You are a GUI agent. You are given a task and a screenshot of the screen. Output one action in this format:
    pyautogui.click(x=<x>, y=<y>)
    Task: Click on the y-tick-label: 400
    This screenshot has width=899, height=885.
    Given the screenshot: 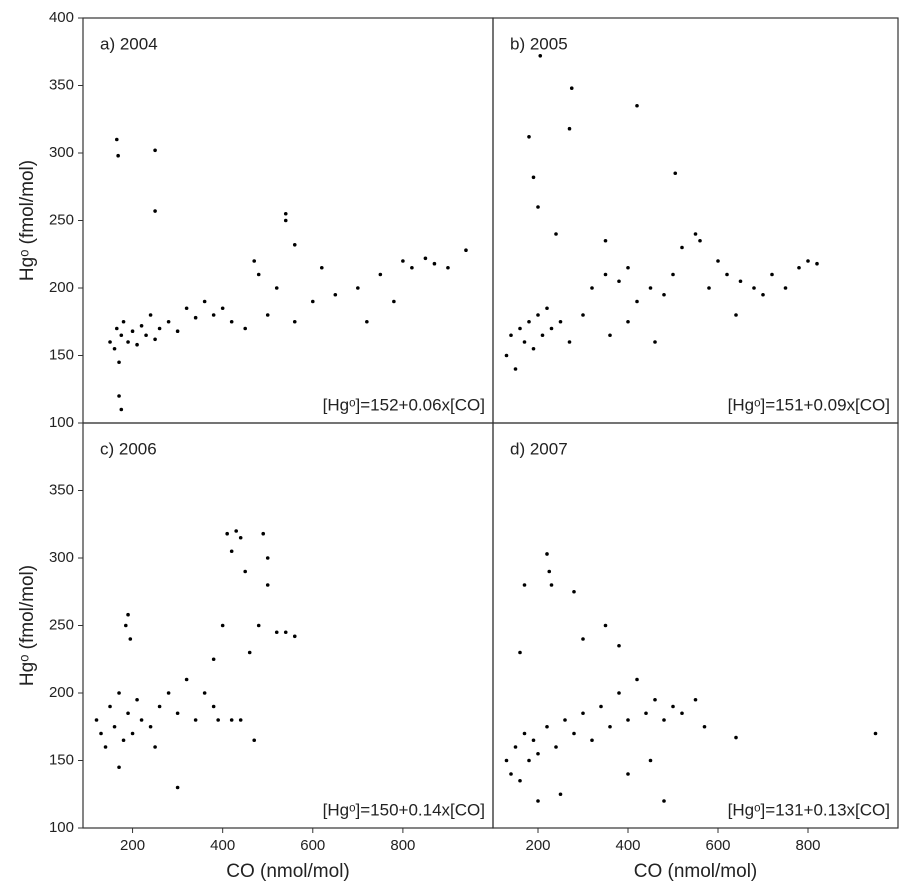 What is the action you would take?
    pyautogui.click(x=61, y=17)
    